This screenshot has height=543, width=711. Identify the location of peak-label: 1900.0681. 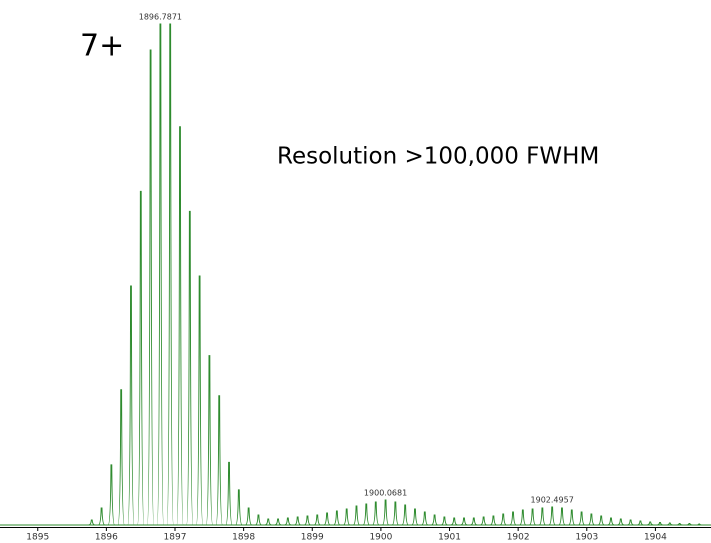
(385, 492).